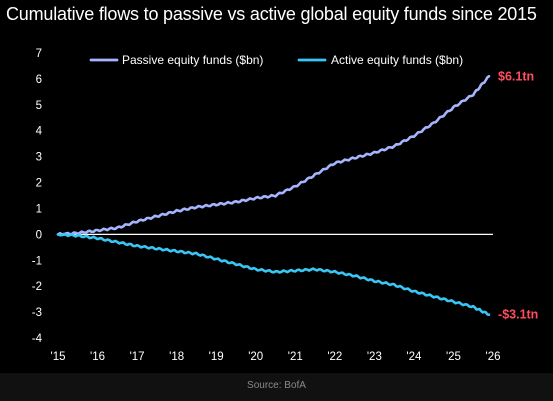 This screenshot has height=401, width=553. I want to click on x-tick-label: '20, so click(255, 357).